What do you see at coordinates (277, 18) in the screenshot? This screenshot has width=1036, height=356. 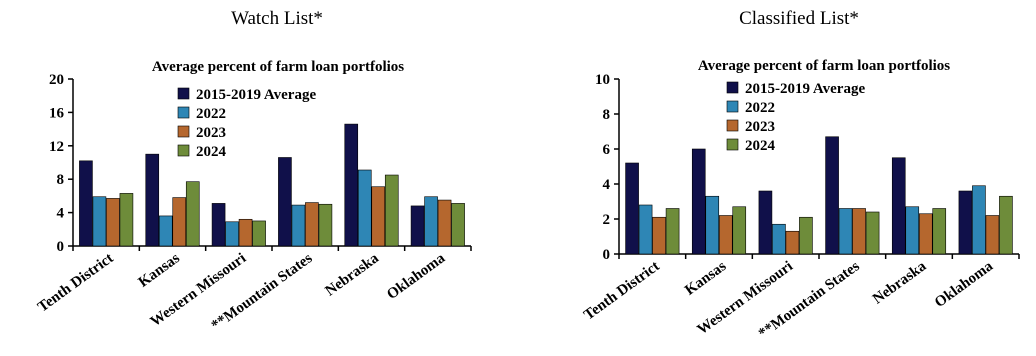 I see `chart-title: Watch List*` at bounding box center [277, 18].